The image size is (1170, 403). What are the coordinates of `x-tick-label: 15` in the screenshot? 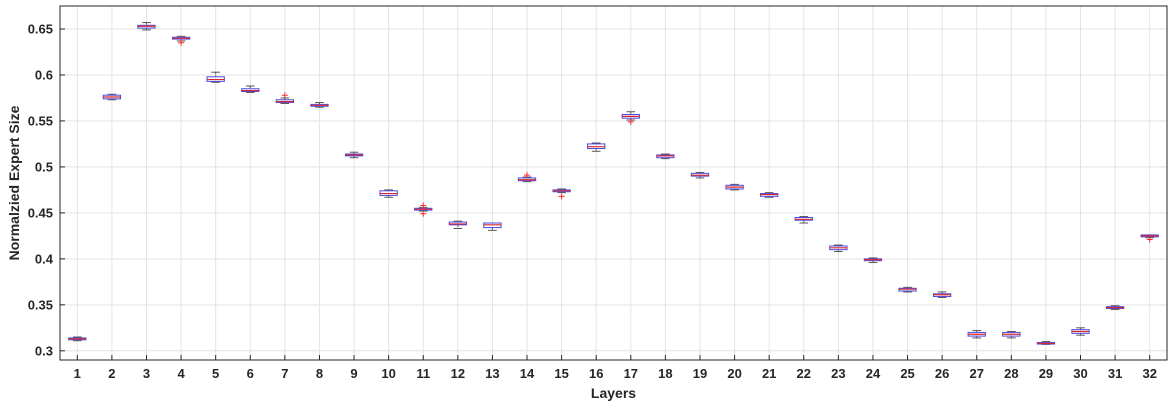 It's located at (561, 373).